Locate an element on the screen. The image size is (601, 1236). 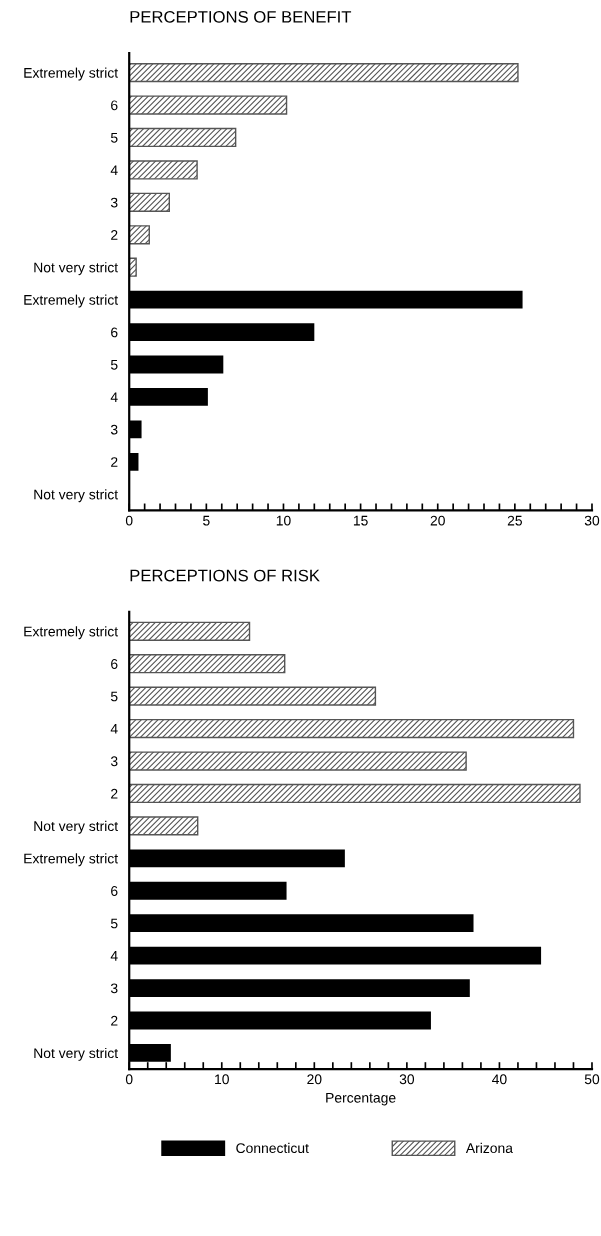
legend-label: Connecticut is located at coordinates (272, 1148).